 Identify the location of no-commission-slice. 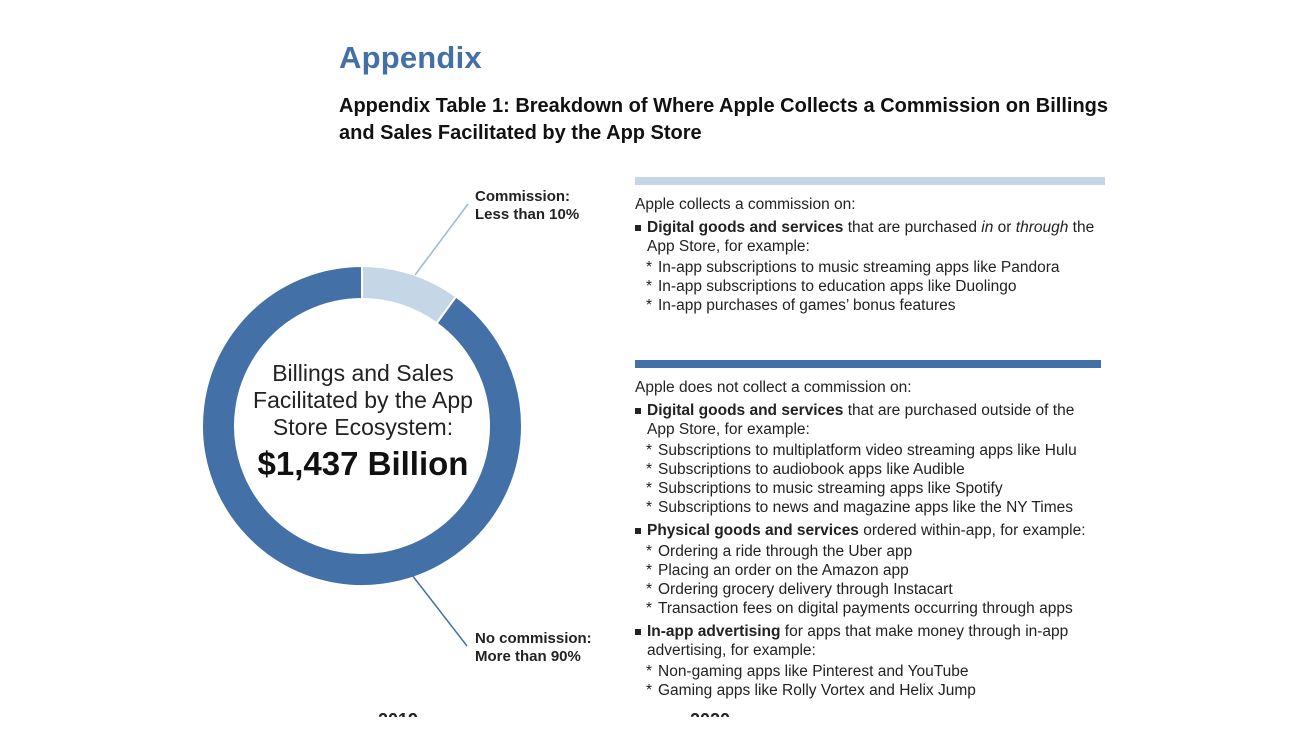
(362, 425).